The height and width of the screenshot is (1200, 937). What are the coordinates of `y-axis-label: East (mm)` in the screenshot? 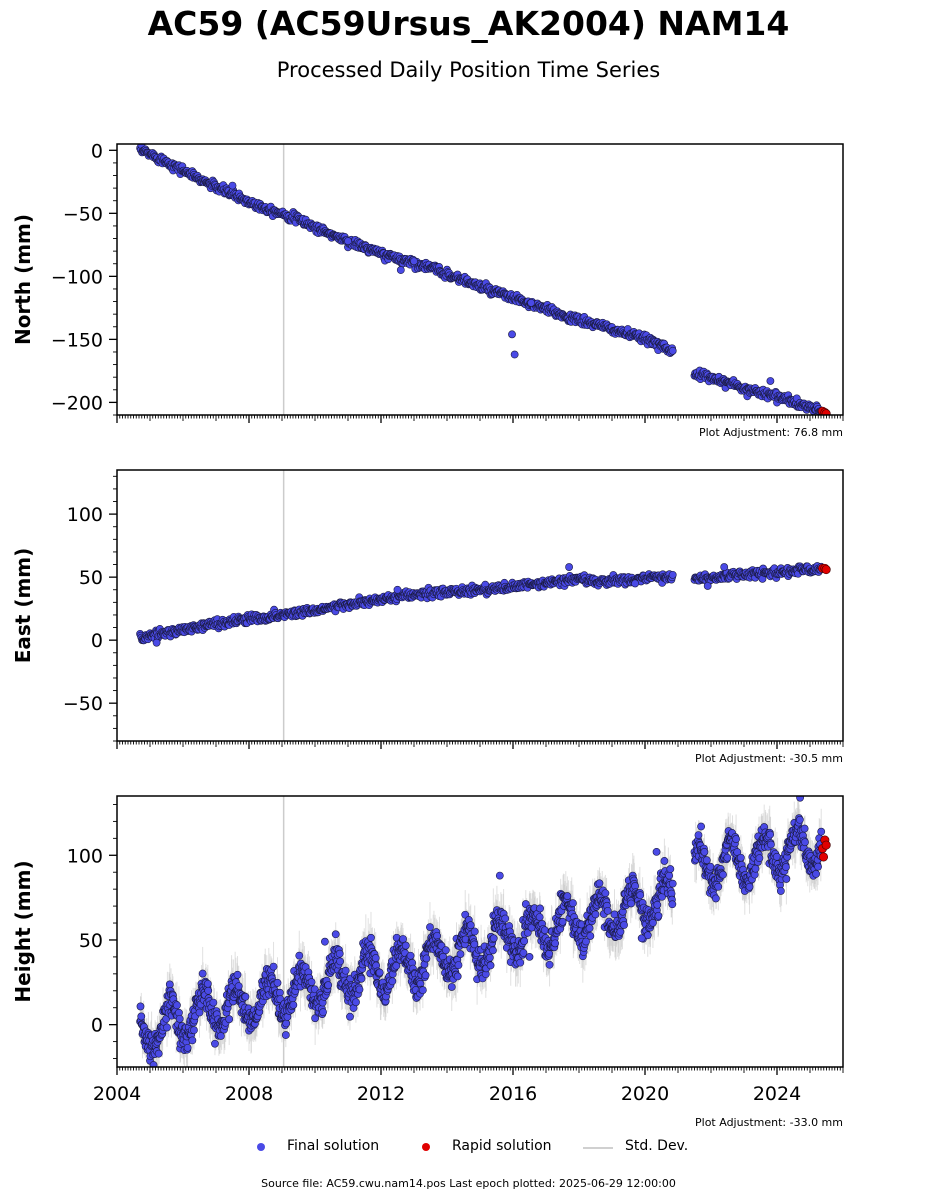 It's located at (23, 606).